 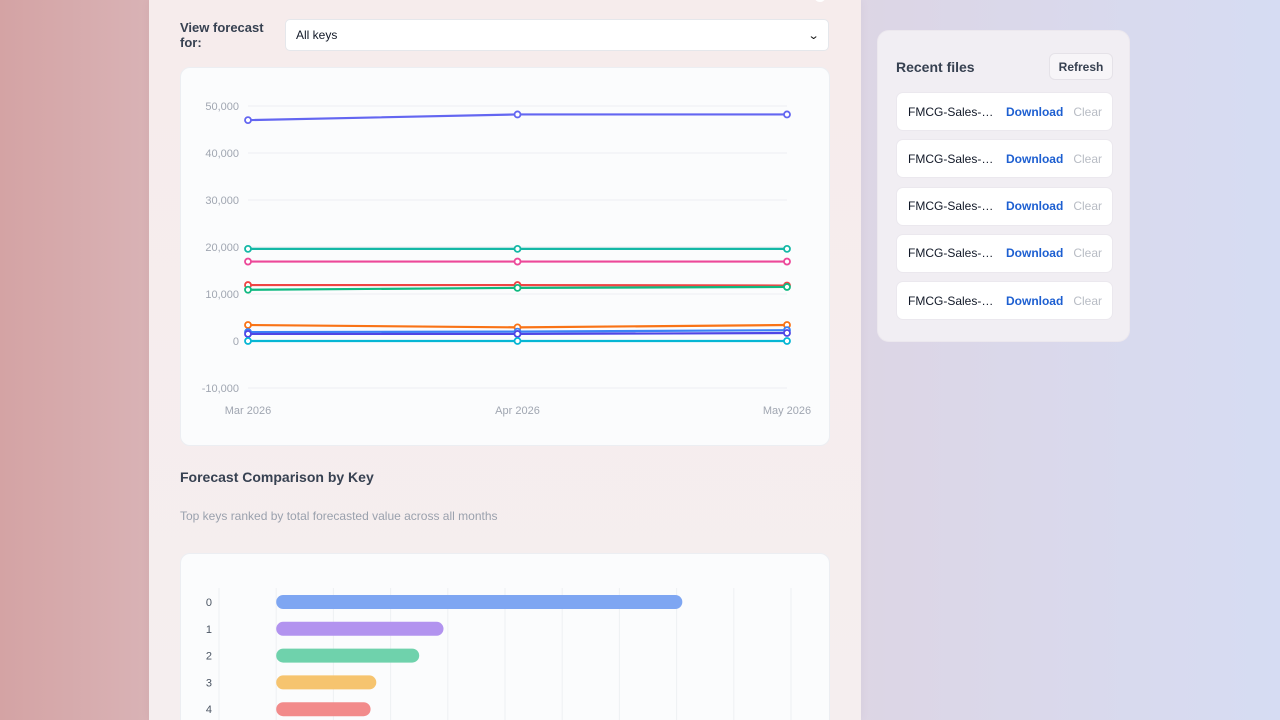 I want to click on view-forecast-row: View forecast for: All keys ⌄, so click(x=504, y=35).